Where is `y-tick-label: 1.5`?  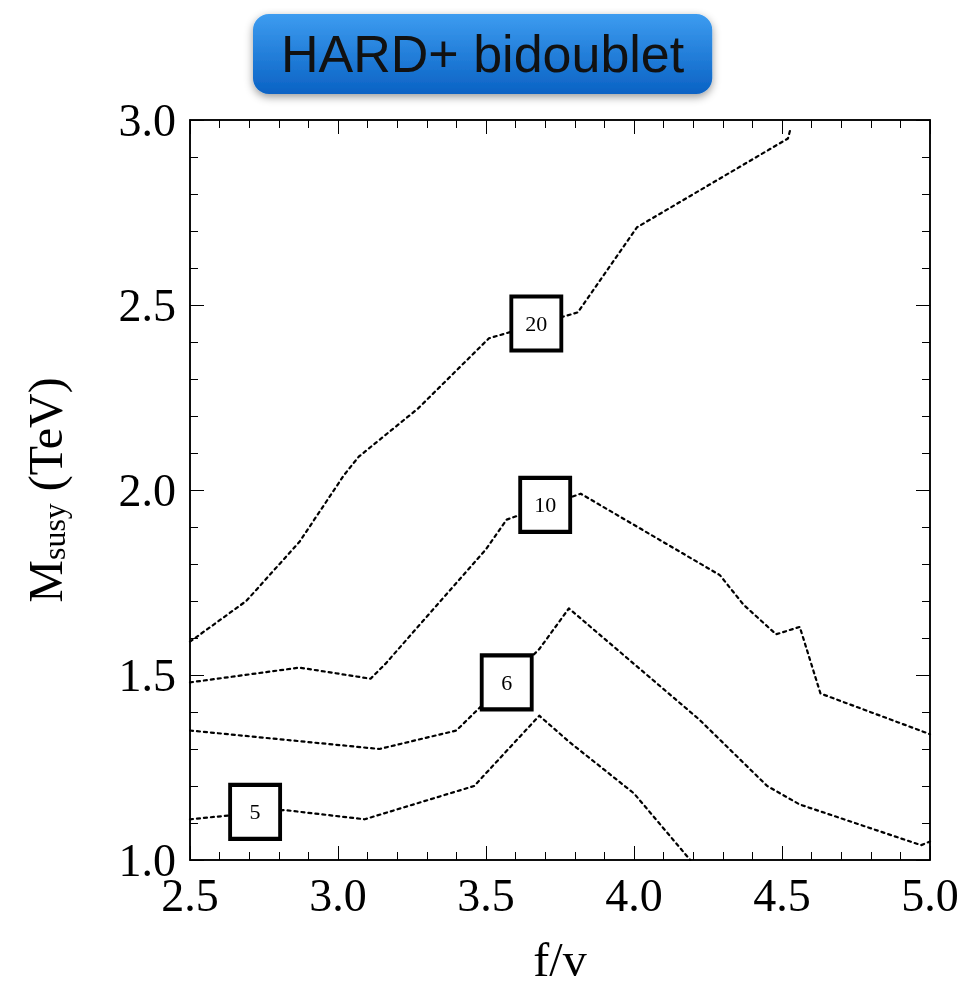 y-tick-label: 1.5 is located at coordinates (147, 675).